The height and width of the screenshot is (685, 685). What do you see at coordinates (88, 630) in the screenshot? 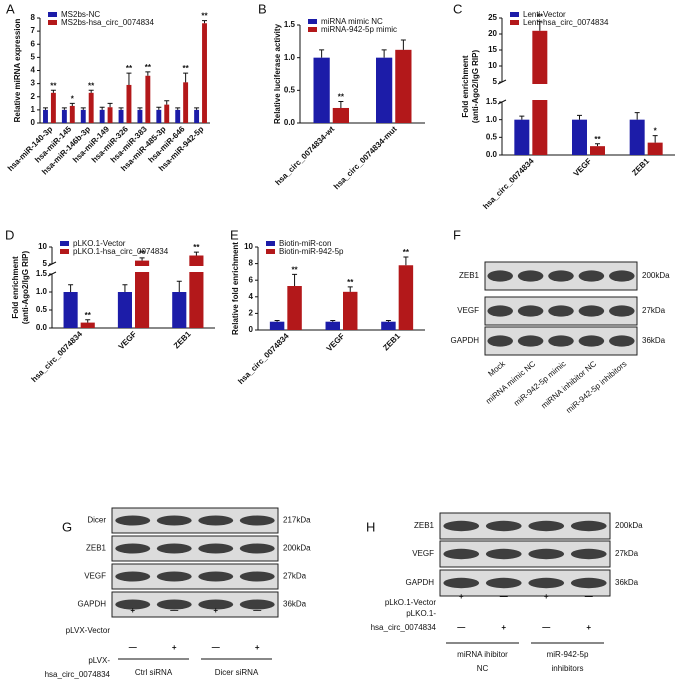
I see `condition-label: pLVX-Vector` at bounding box center [88, 630].